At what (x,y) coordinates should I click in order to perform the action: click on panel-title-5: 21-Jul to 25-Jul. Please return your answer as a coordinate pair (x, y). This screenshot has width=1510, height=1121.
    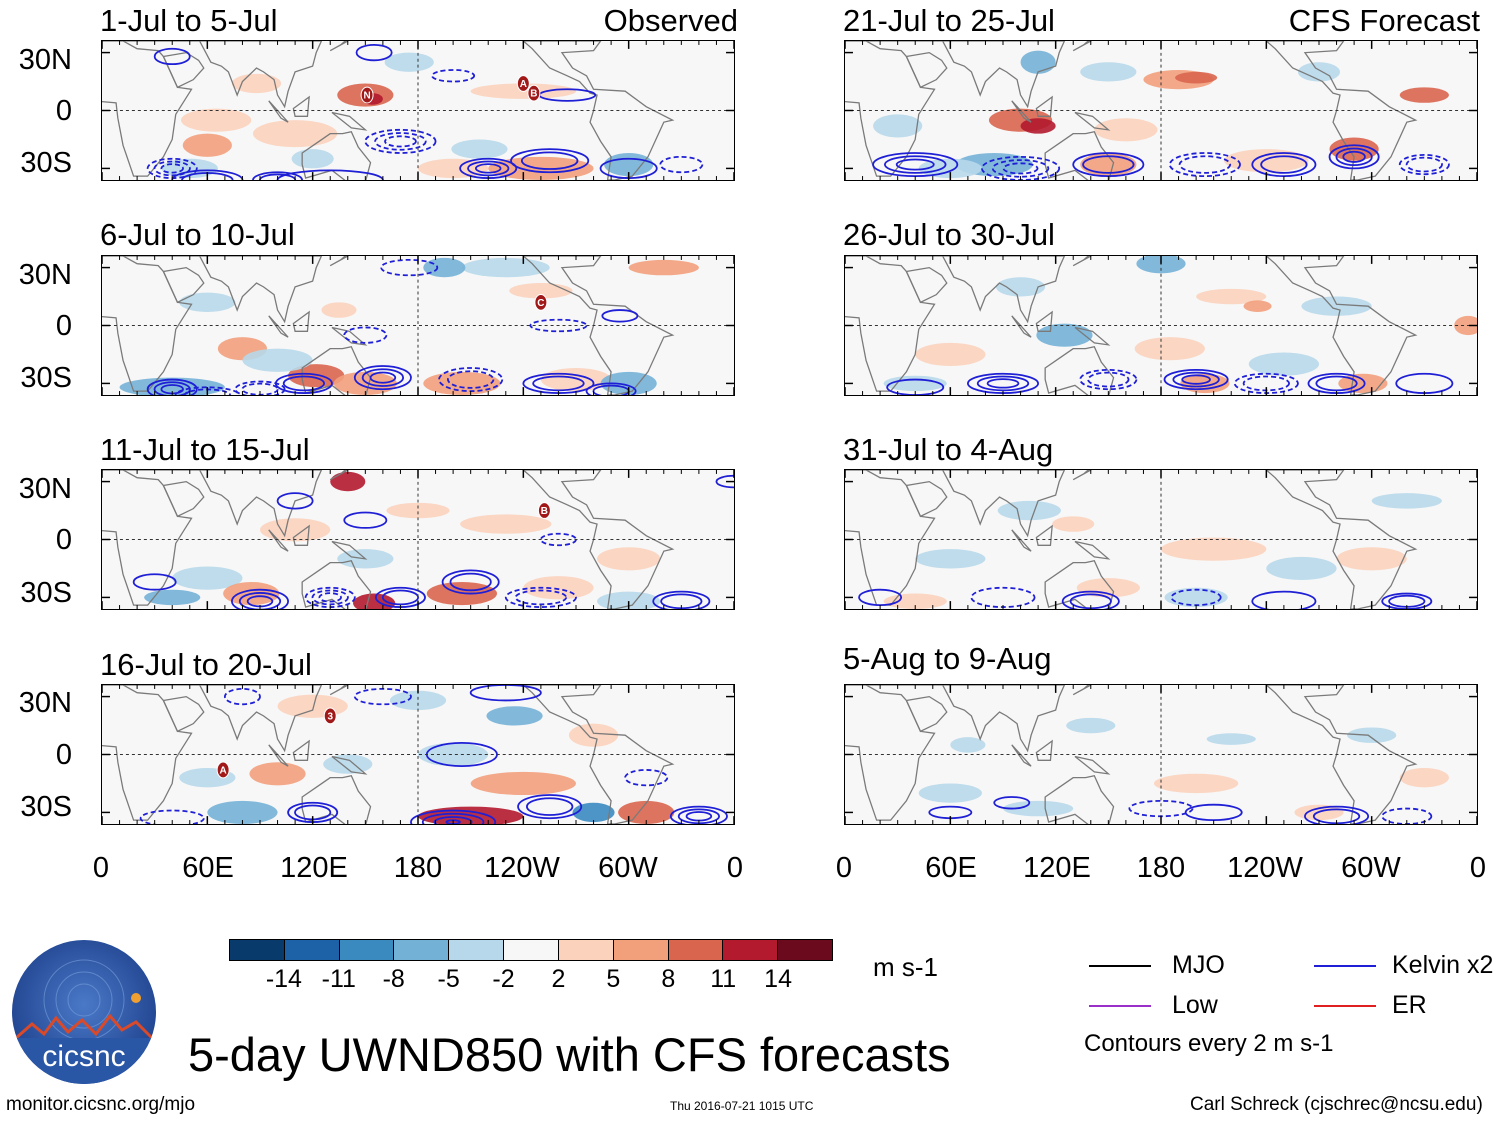
    Looking at the image, I should click on (949, 20).